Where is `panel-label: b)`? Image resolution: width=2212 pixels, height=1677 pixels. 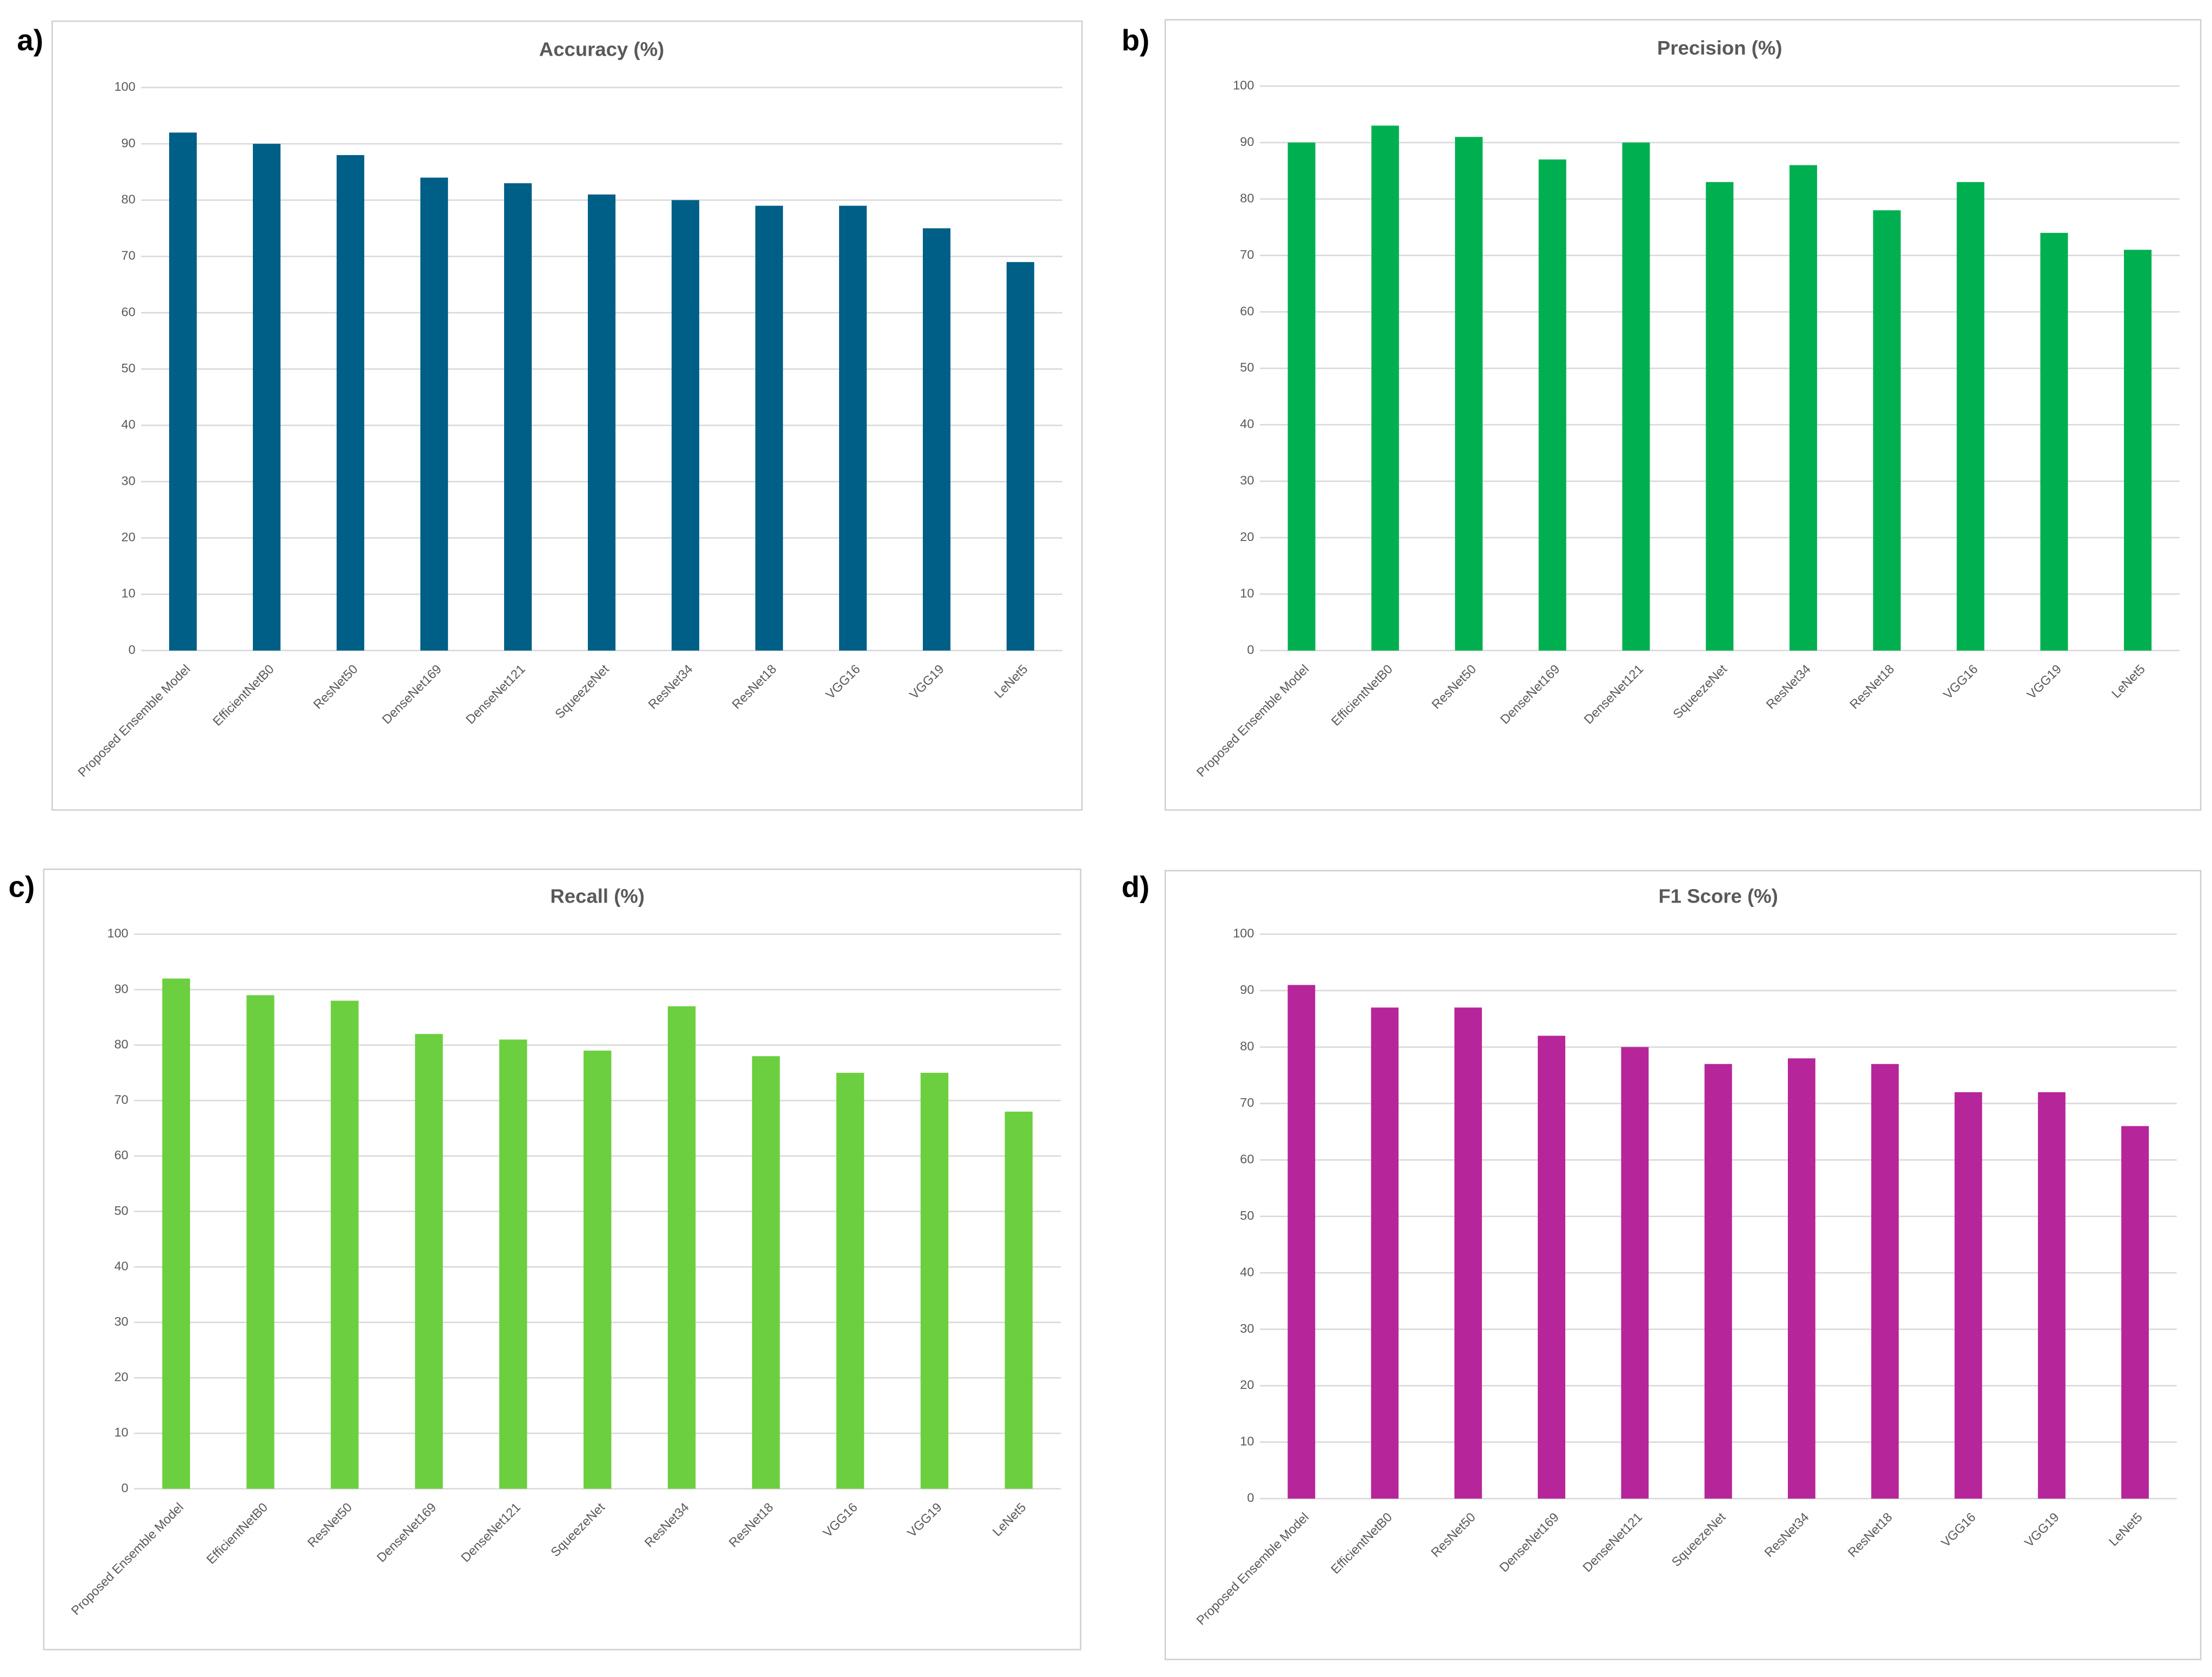 panel-label: b) is located at coordinates (1136, 40).